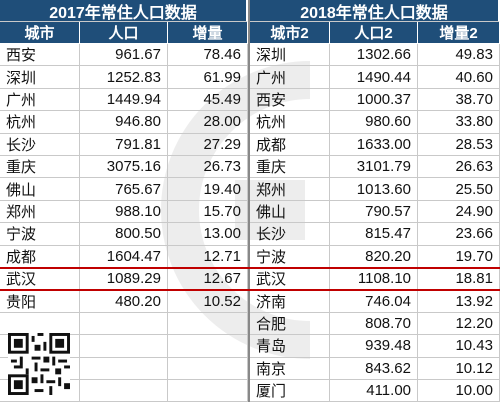 This screenshot has height=402, width=500. I want to click on city-cell: 南京, so click(290, 368).